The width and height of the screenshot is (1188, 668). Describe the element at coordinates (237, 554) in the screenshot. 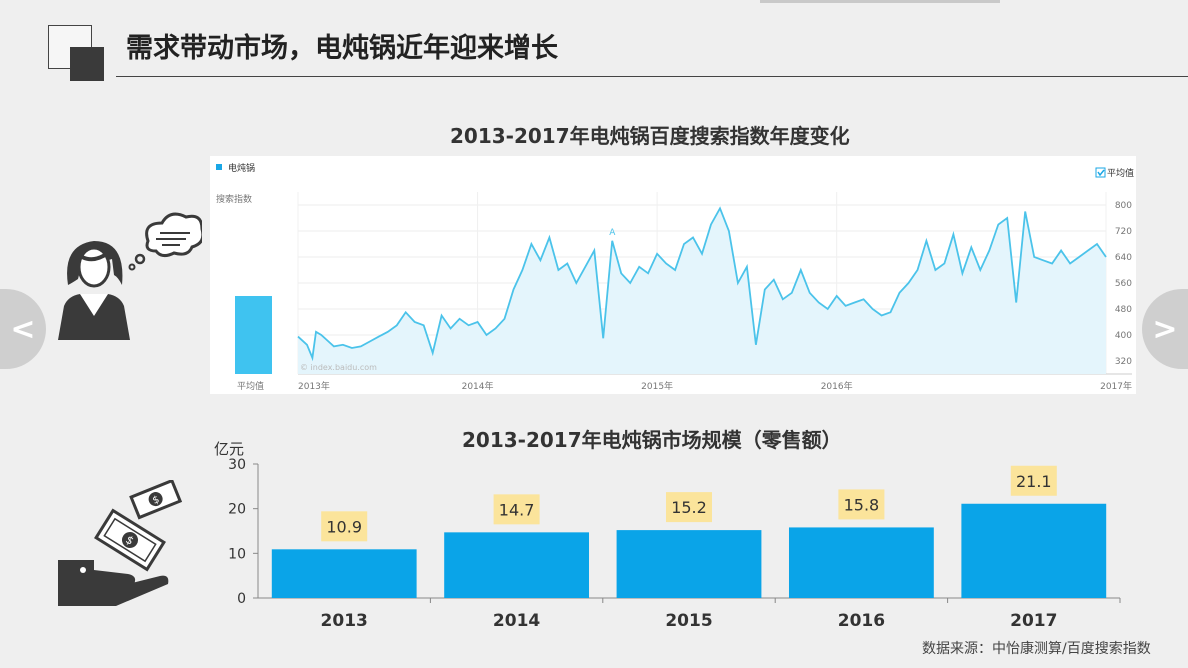

I see `y-tick-label: 10` at that location.